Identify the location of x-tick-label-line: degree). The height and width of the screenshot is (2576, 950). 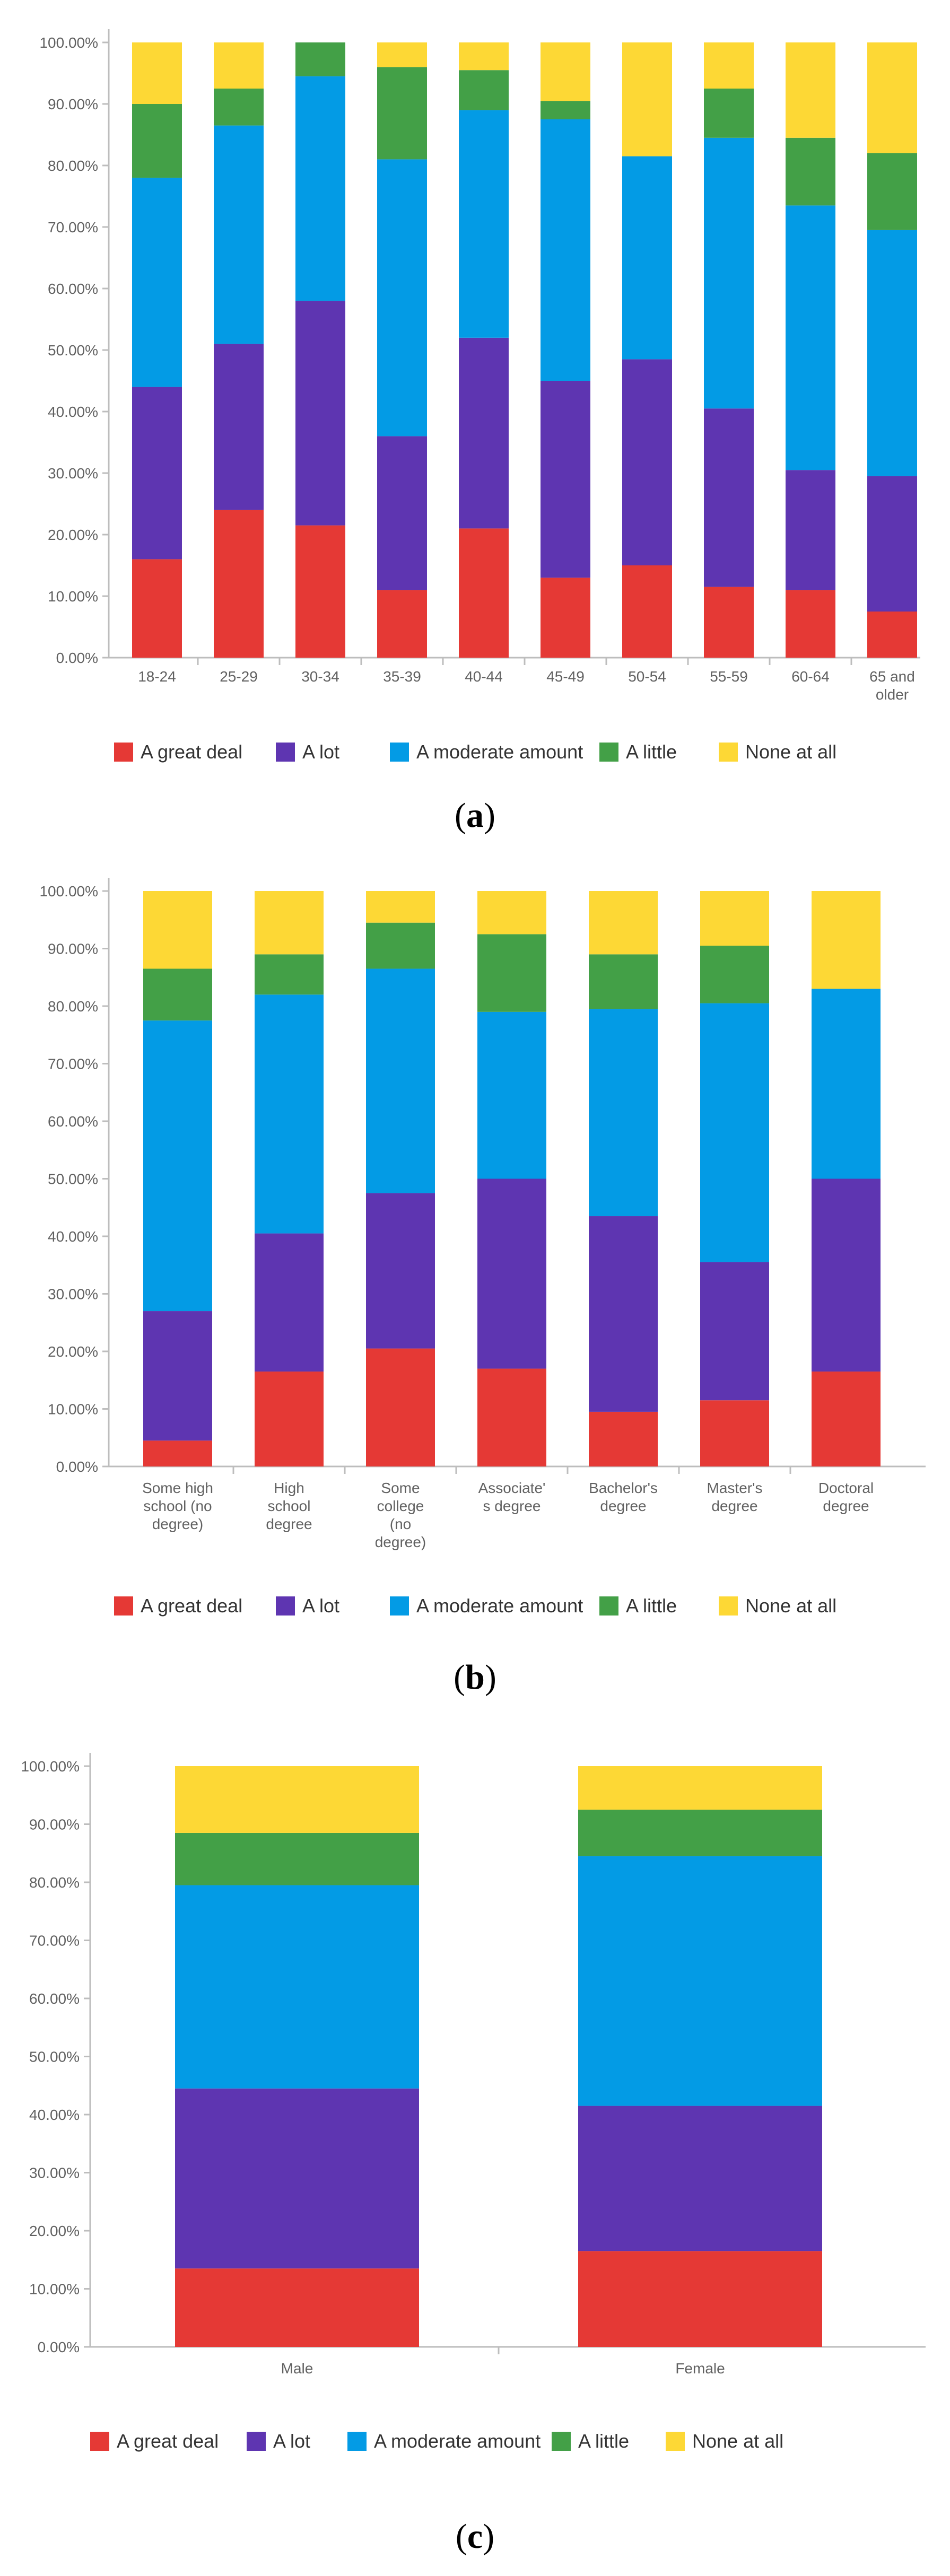
(400, 1542).